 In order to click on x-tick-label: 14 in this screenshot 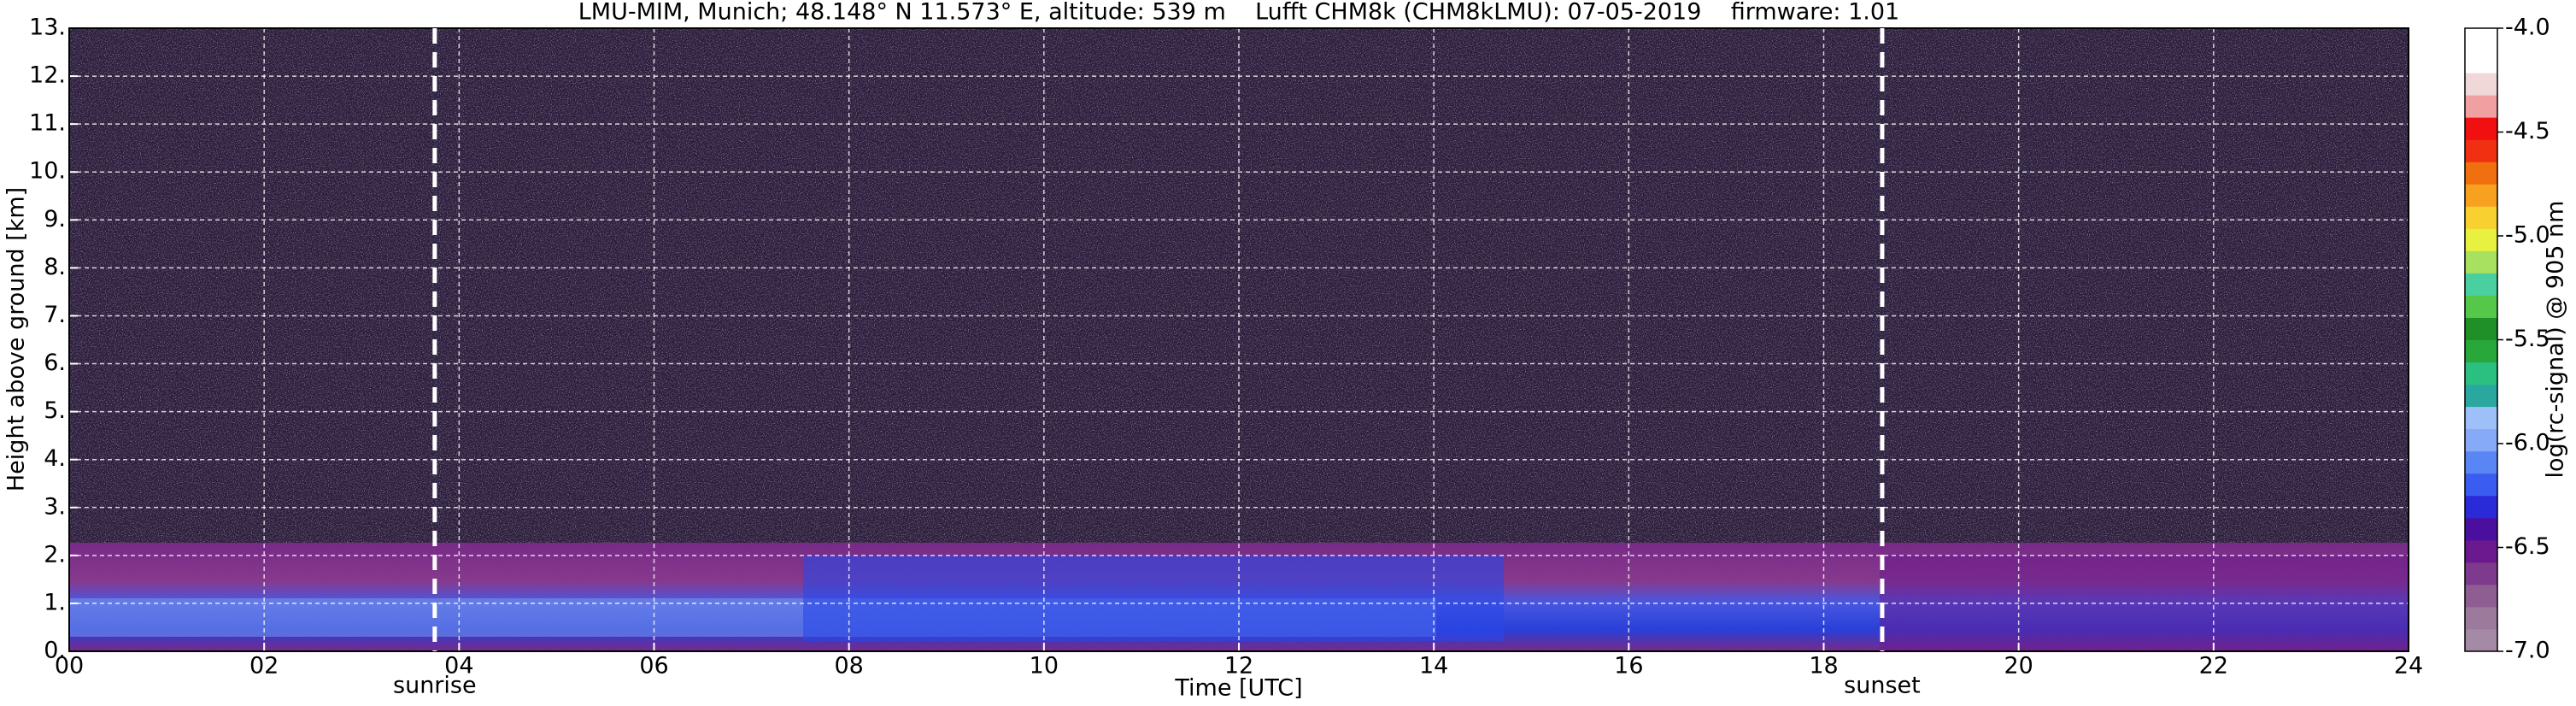, I will do `click(1433, 666)`.